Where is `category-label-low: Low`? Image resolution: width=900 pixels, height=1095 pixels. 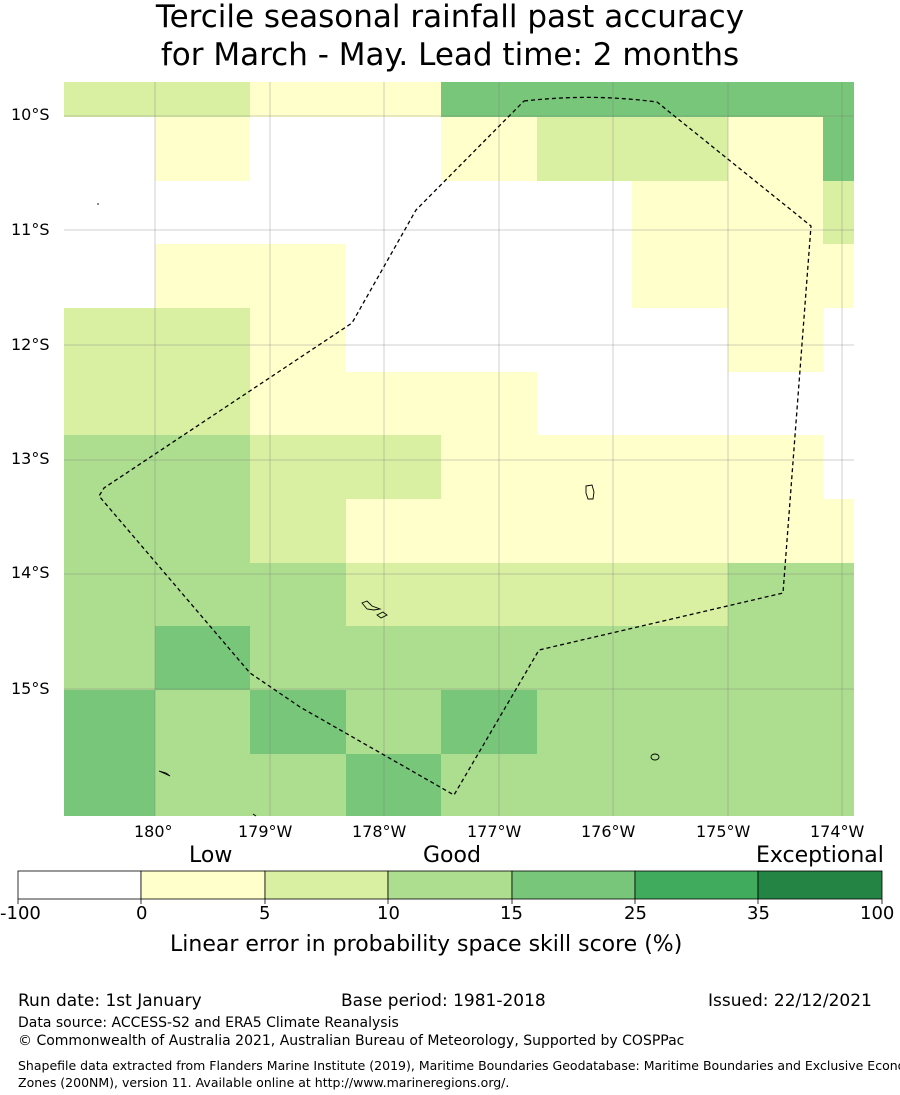
category-label-low: Low is located at coordinates (211, 855).